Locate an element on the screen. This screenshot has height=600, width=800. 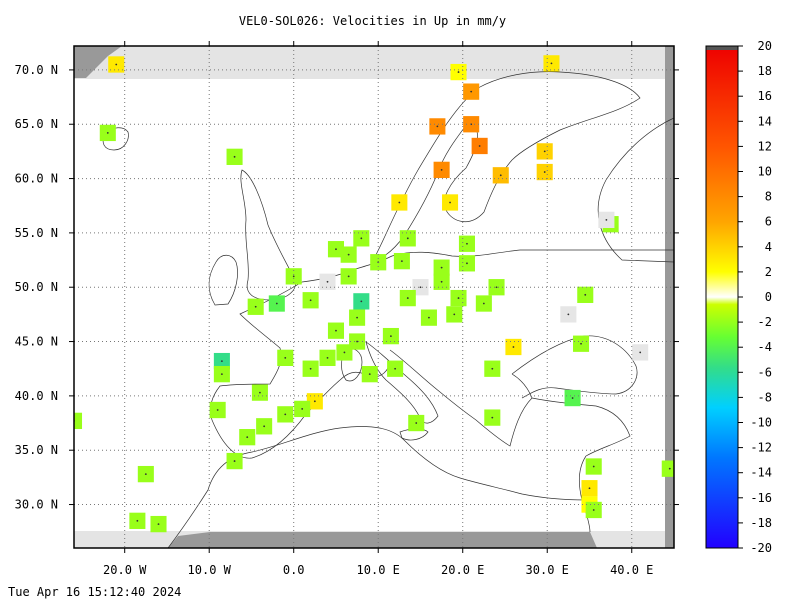
colorbar-tick-label: 6 is located at coordinates (768, 222).